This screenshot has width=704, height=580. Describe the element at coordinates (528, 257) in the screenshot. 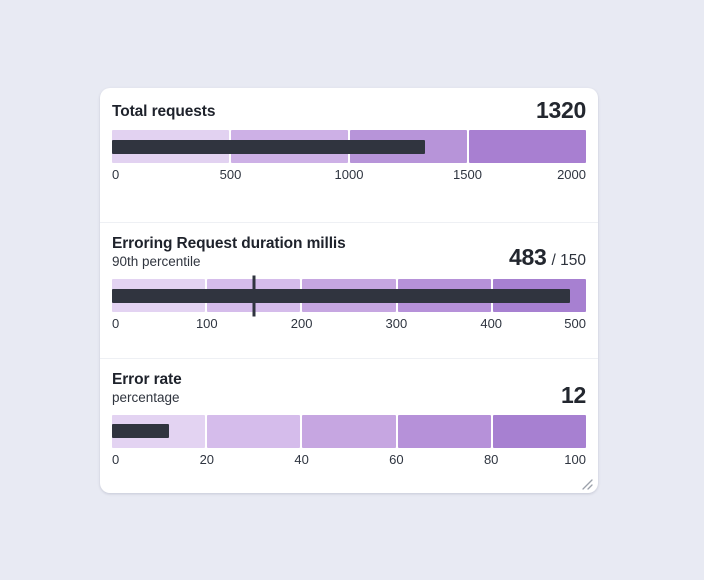

I see `panel-value: 483` at that location.